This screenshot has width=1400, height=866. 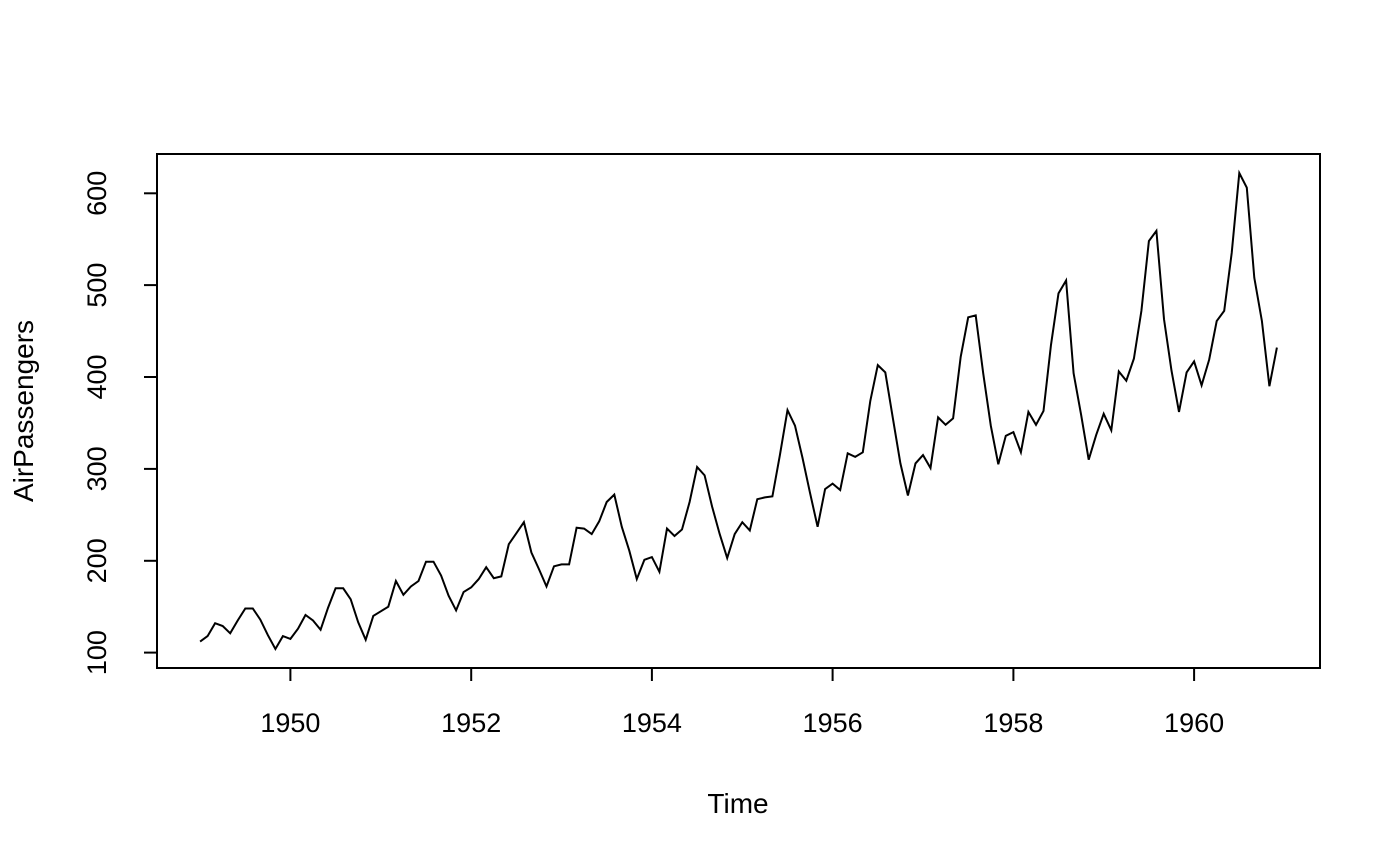 I want to click on y-axis-title: AirPassengers, so click(x=23, y=411).